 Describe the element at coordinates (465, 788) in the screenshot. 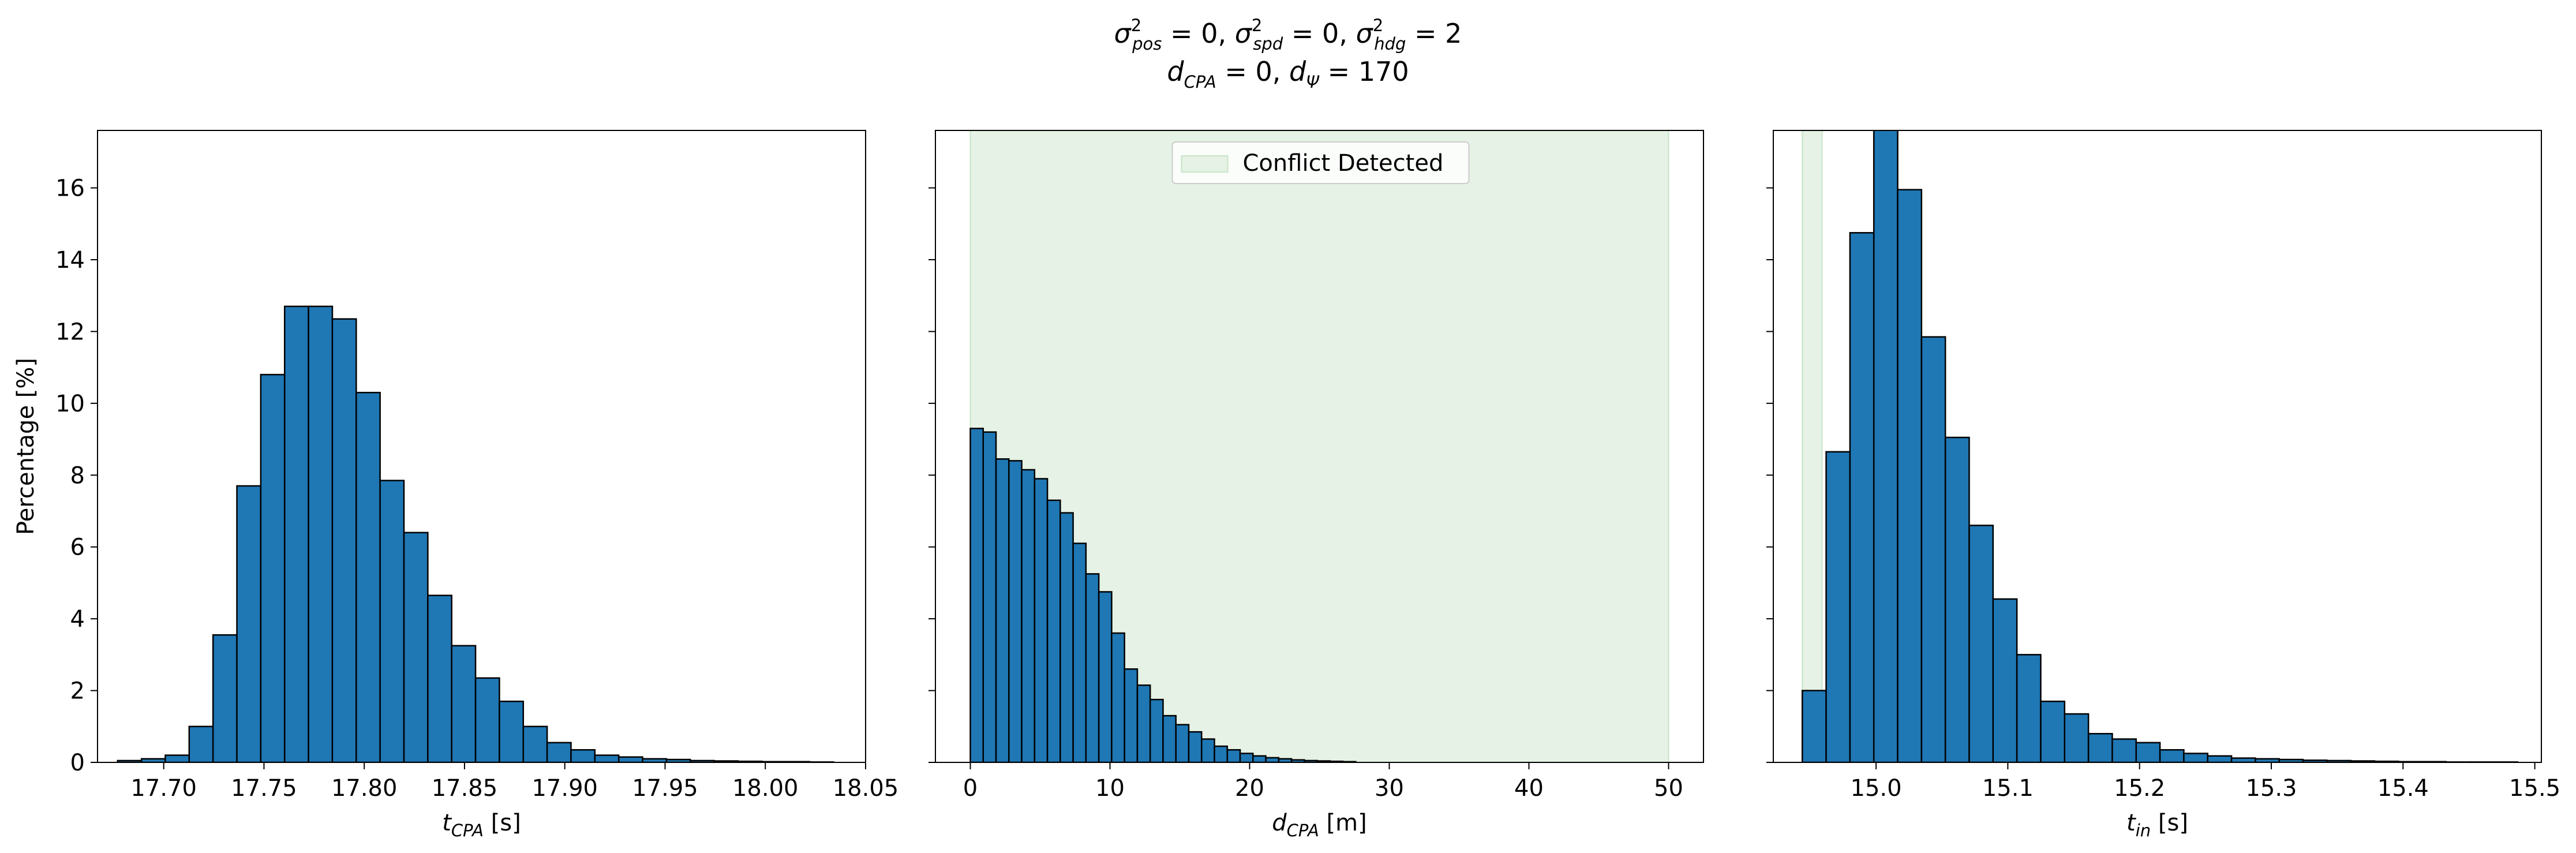

I see `x-tick-label: 17.85` at that location.